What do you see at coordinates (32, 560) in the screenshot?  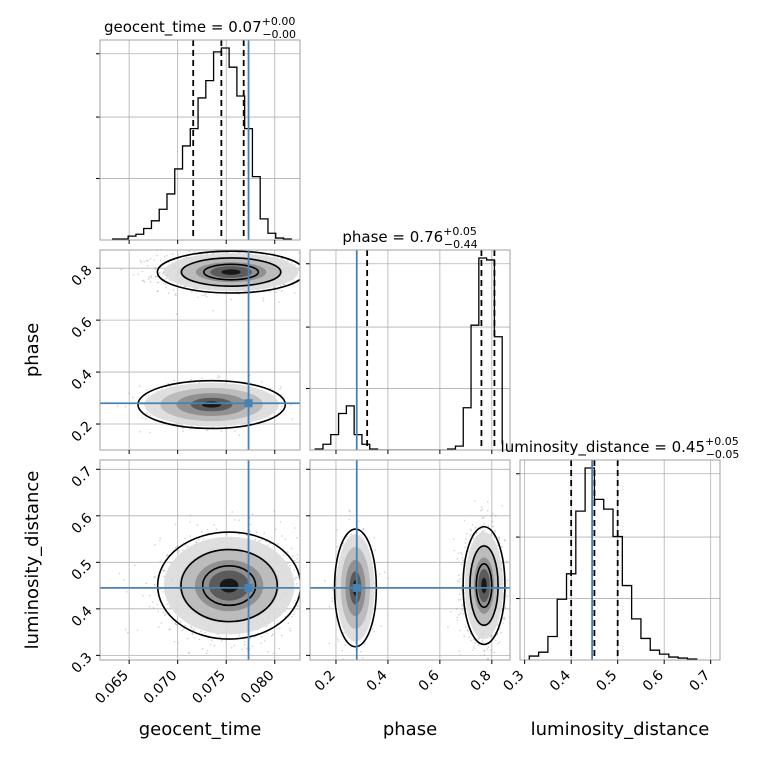 I see `yaxis-label-luminosity_distance: luminosity_distance` at bounding box center [32, 560].